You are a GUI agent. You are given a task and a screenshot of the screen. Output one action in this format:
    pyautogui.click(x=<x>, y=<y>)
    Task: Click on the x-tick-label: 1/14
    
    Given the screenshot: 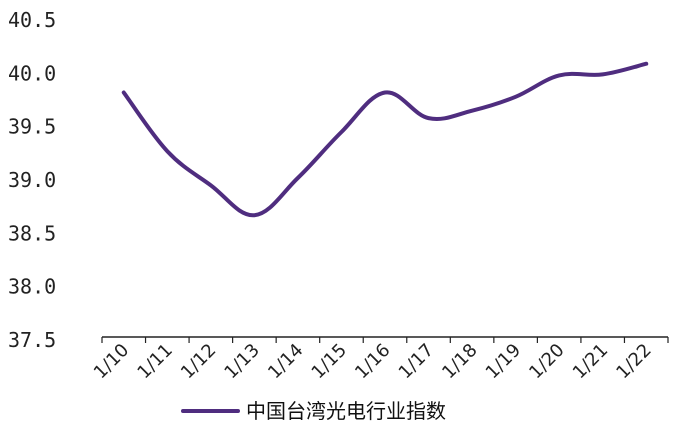 What is the action you would take?
    pyautogui.click(x=285, y=361)
    